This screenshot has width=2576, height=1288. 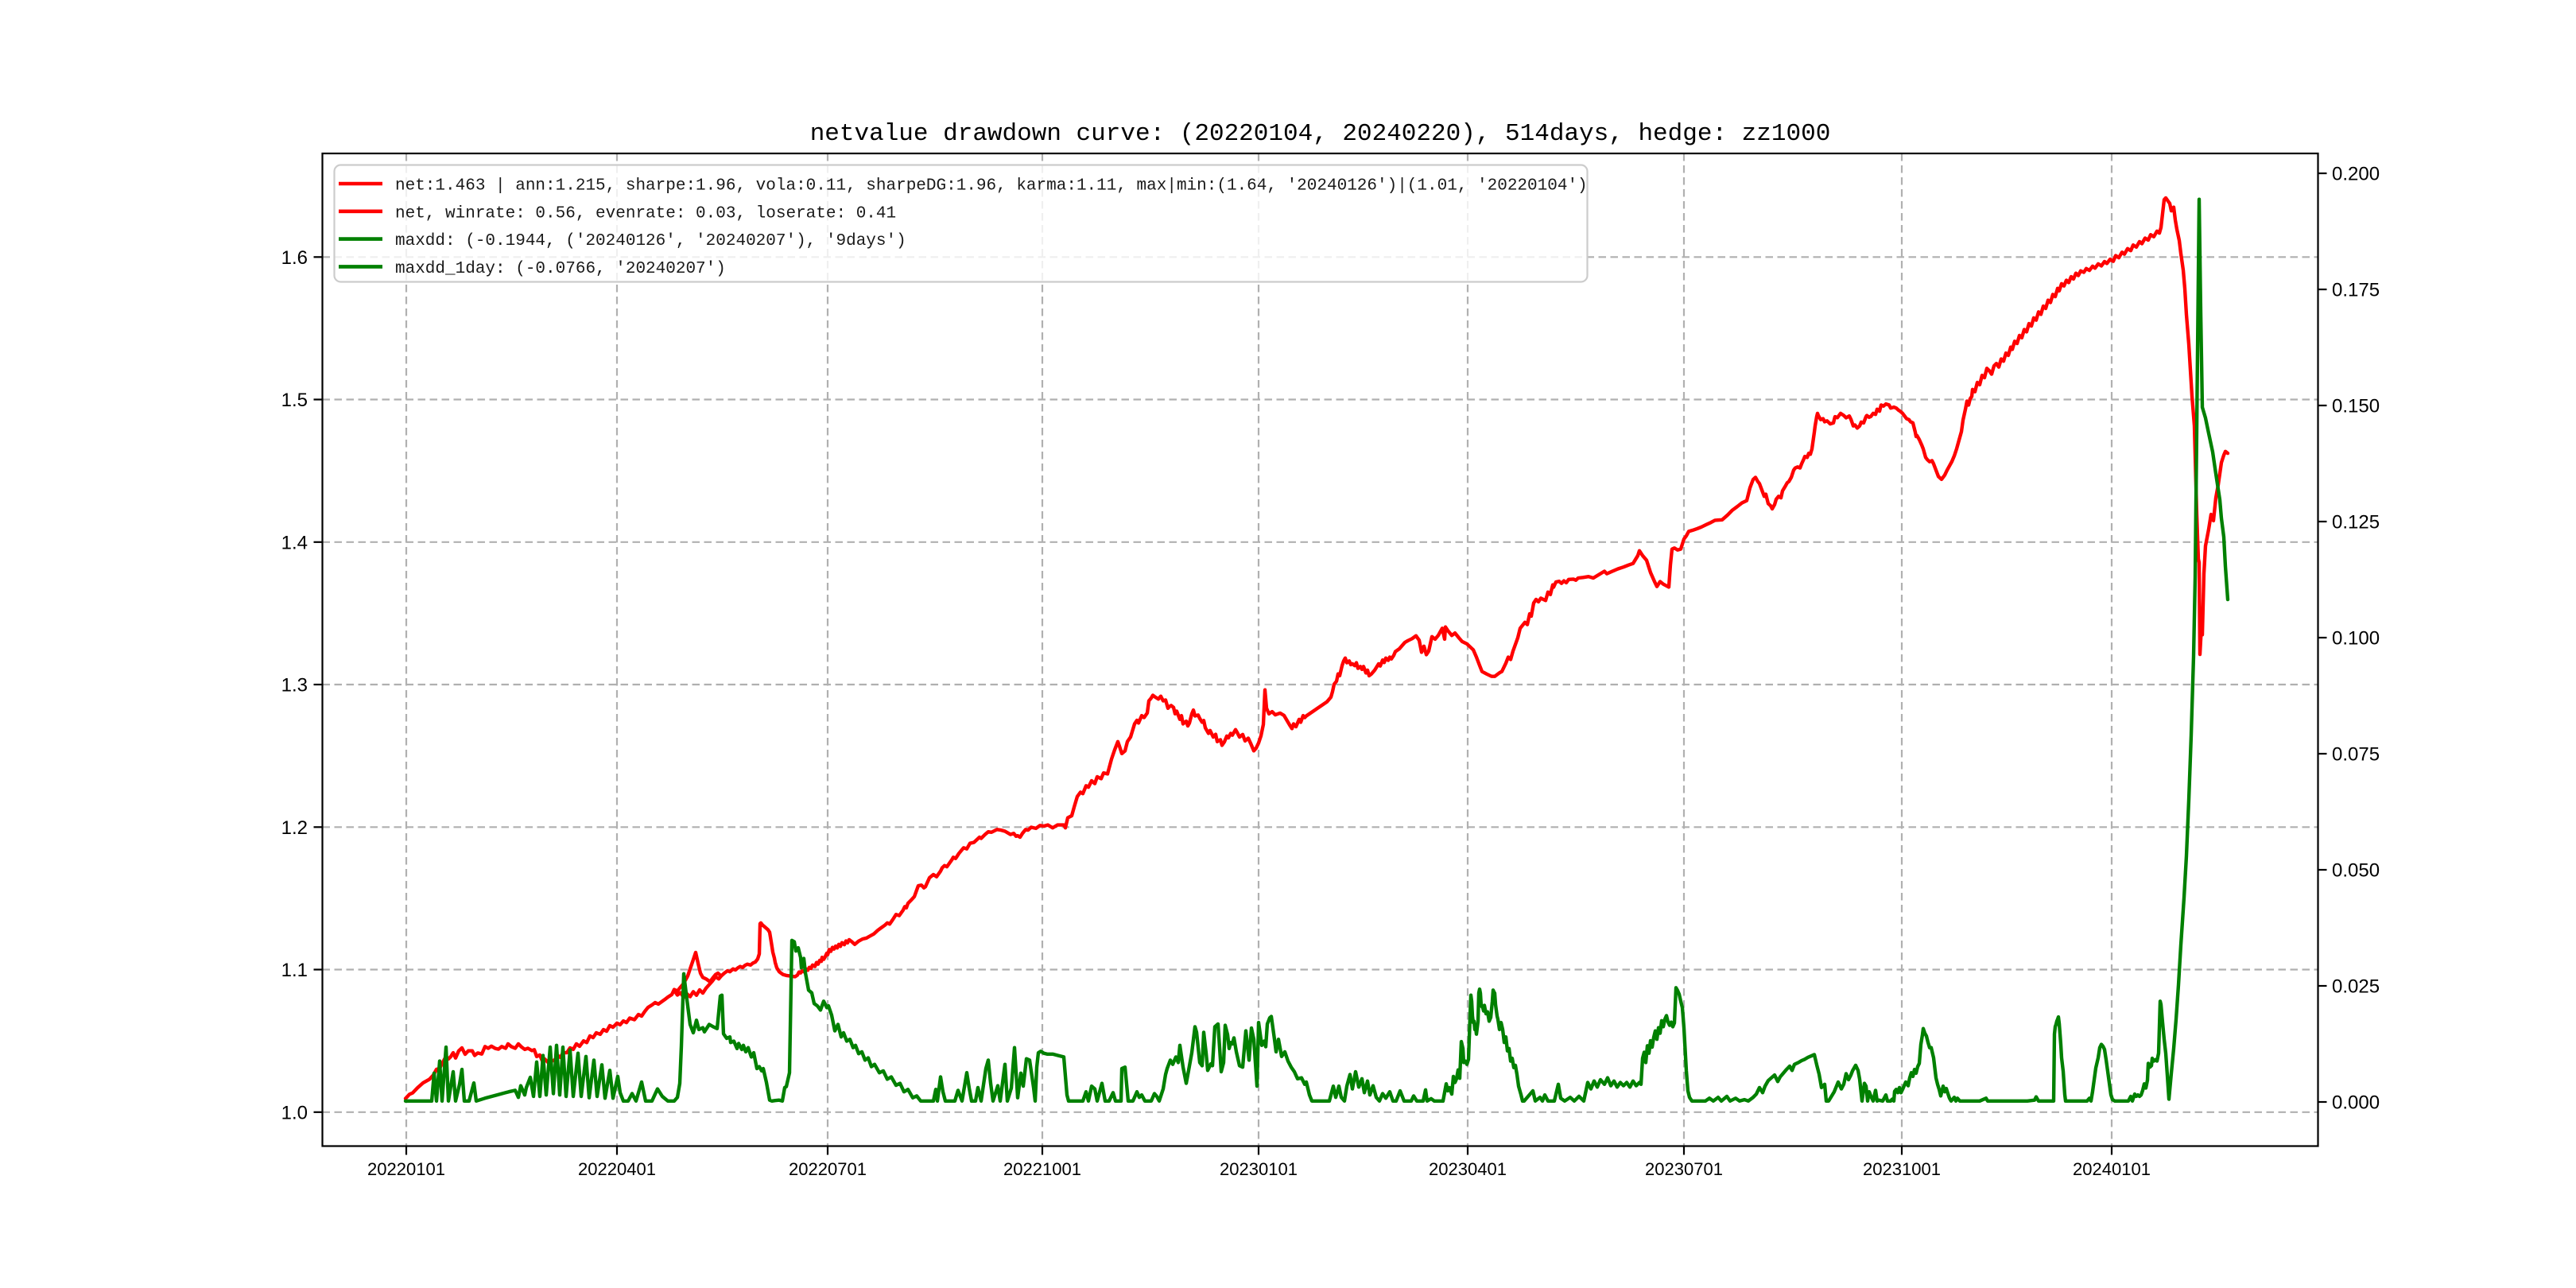 I want to click on svg-text: 1.3, so click(x=294, y=686).